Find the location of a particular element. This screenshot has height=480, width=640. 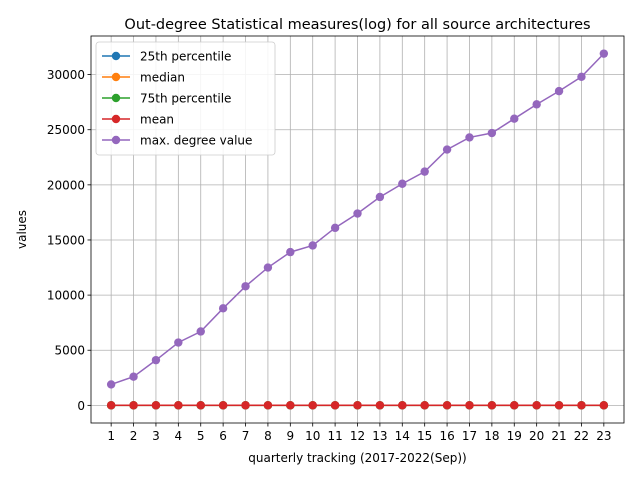

x-tick-label: 8 is located at coordinates (268, 436).